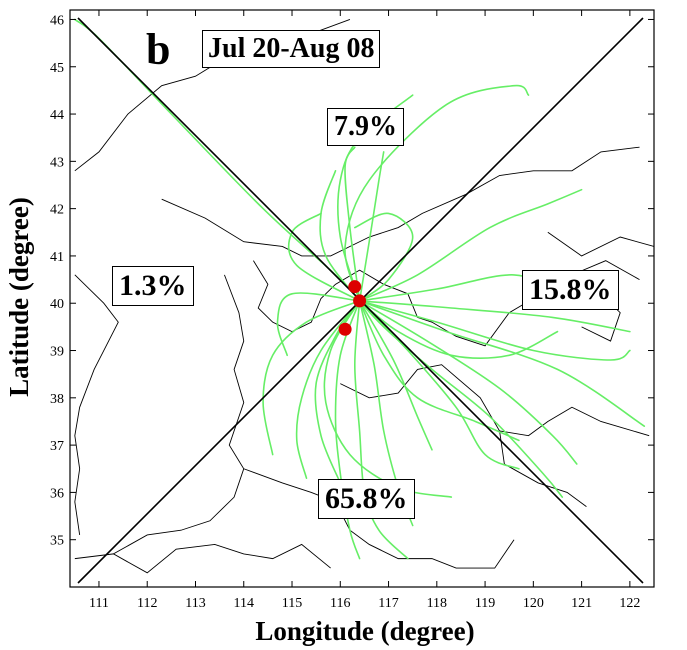  I want to click on y-tick-label: 43, so click(57, 162).